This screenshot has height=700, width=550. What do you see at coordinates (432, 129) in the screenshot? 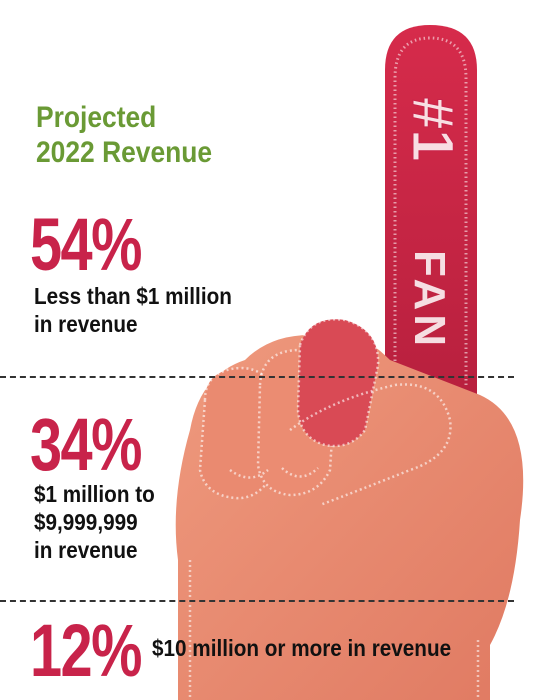
I see `finger-number-text: #1` at bounding box center [432, 129].